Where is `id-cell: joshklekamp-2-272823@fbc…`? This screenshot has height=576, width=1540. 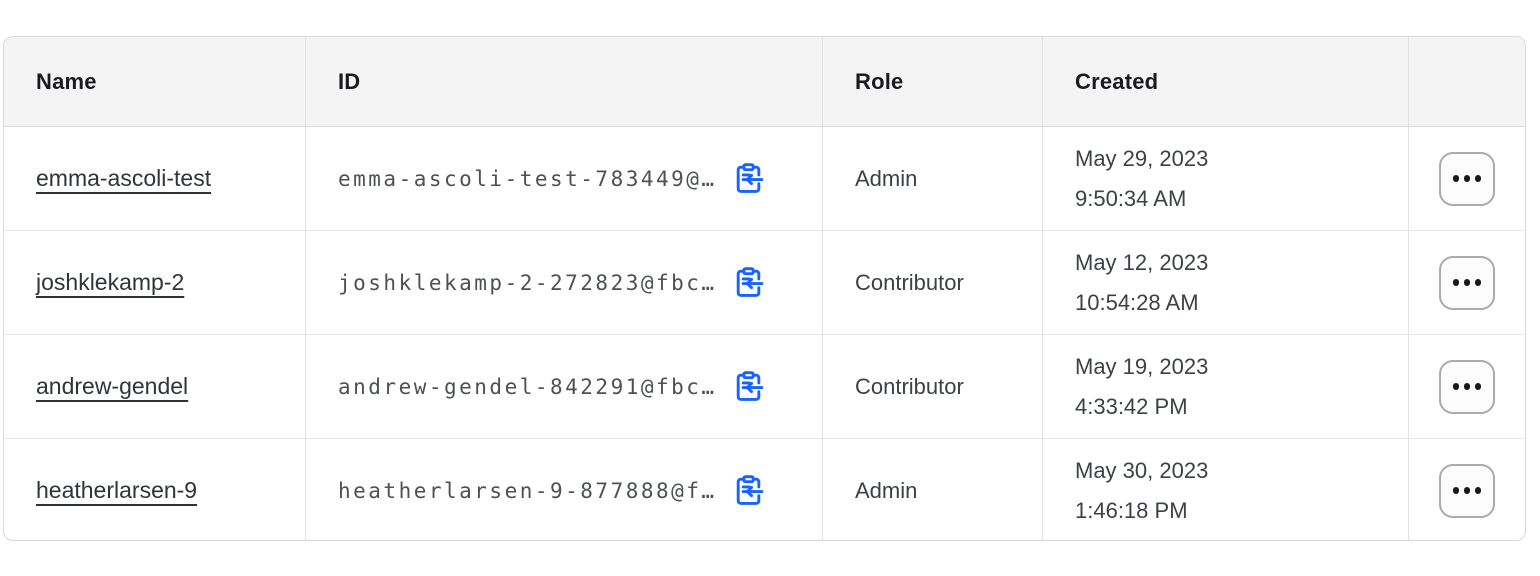 id-cell: joshklekamp-2-272823@fbc… is located at coordinates (564, 282).